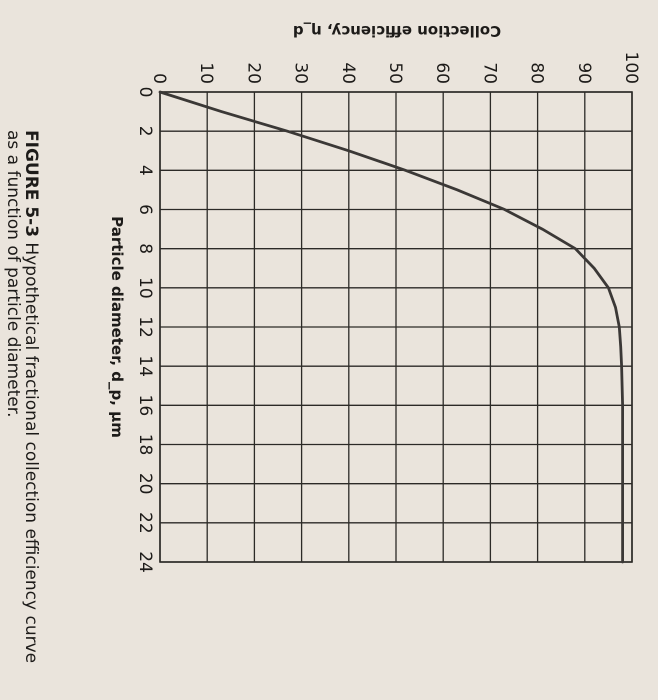 This screenshot has height=700, width=658. I want to click on x-tick-12: 12, so click(145, 327).